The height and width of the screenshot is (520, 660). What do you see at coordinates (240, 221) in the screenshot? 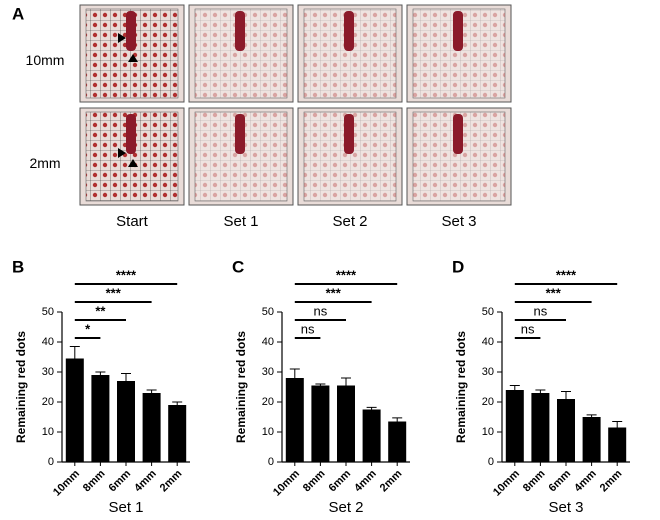
I see `column-label: Set 1` at bounding box center [240, 221].